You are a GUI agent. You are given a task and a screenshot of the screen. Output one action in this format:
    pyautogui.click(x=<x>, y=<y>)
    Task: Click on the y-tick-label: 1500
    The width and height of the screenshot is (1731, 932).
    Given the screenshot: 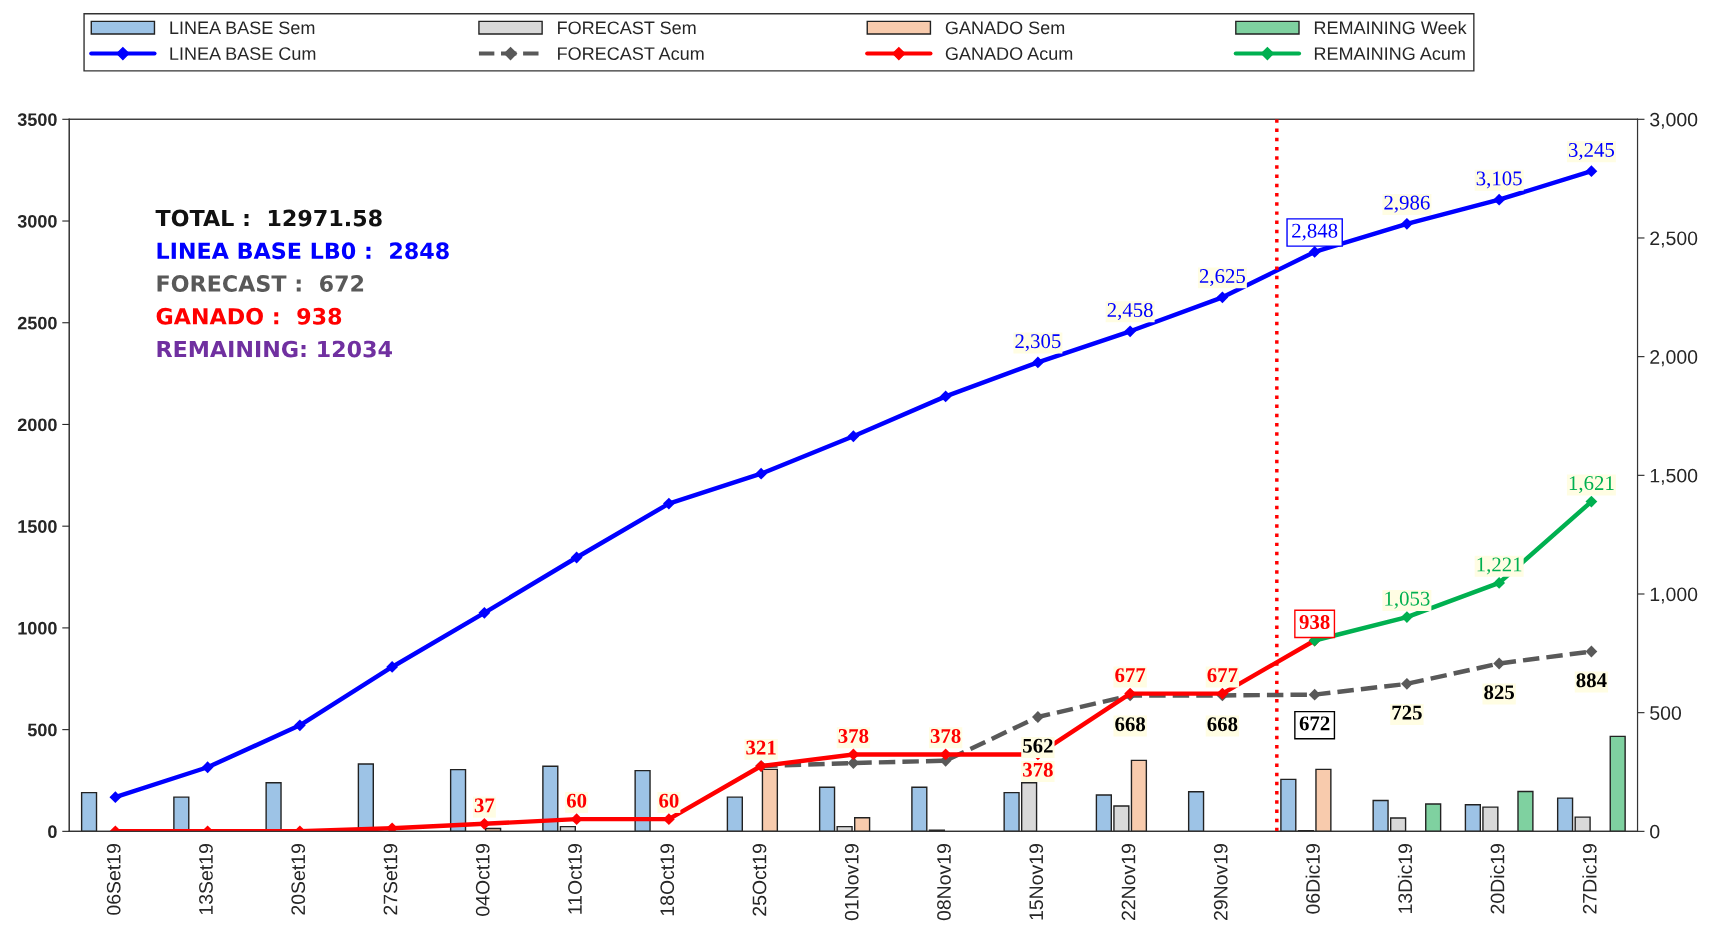 What is the action you would take?
    pyautogui.click(x=37, y=526)
    